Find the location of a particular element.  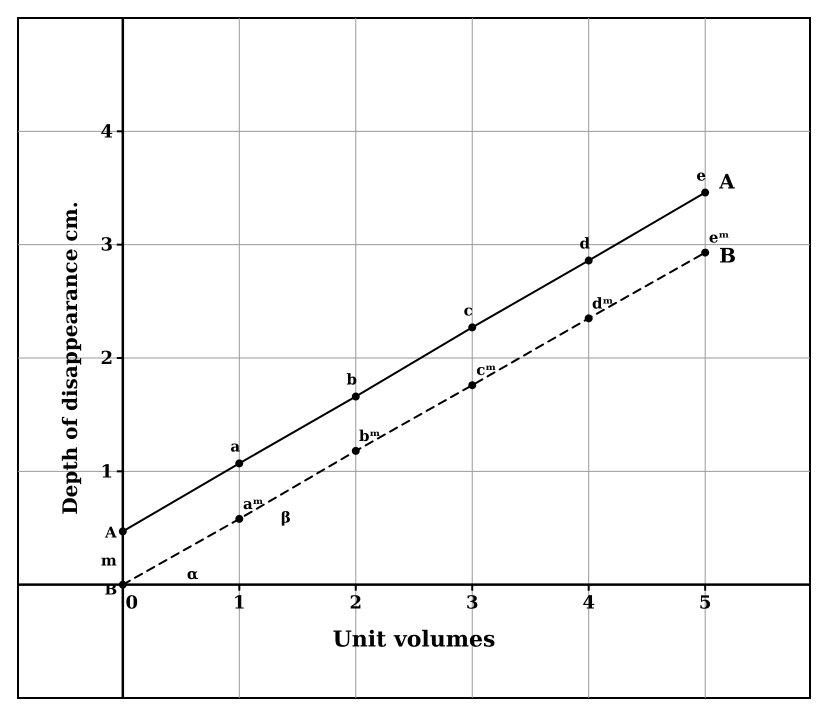

annotation: b is located at coordinates (352, 379).